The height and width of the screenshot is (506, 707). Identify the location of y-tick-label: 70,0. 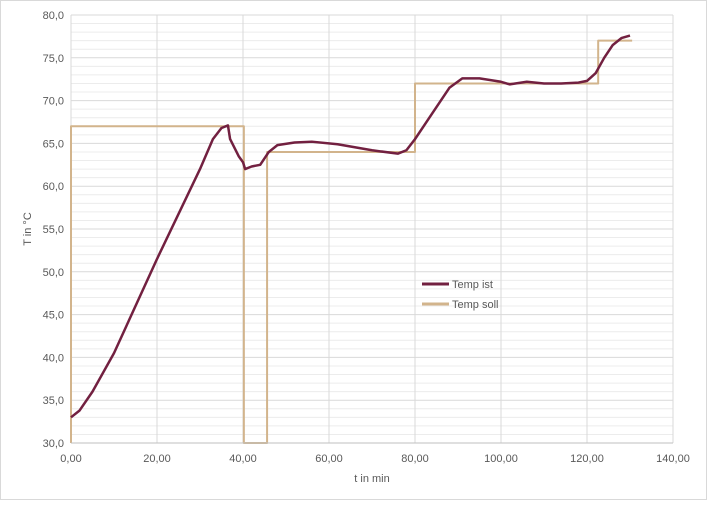
(53, 102).